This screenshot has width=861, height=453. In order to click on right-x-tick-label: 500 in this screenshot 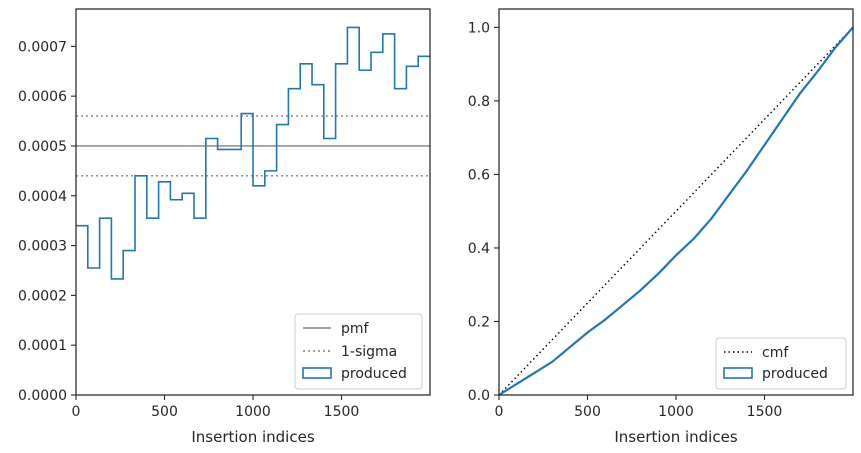, I will do `click(587, 412)`.